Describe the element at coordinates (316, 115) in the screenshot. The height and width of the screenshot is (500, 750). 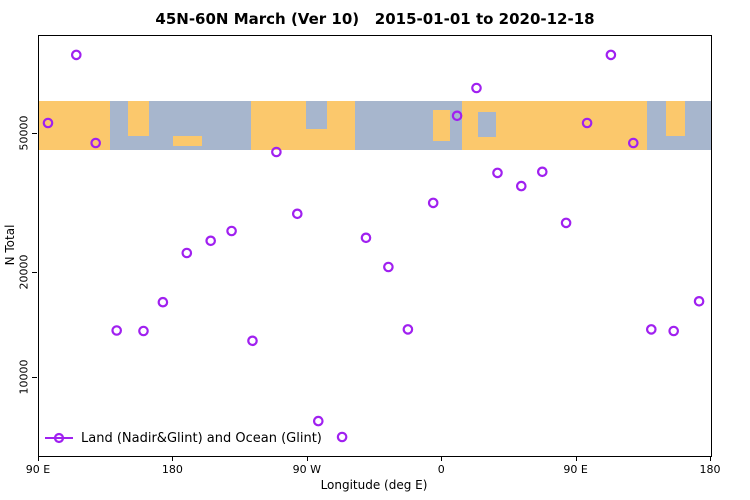
I see `ocean-segment-hudson-bay` at that location.